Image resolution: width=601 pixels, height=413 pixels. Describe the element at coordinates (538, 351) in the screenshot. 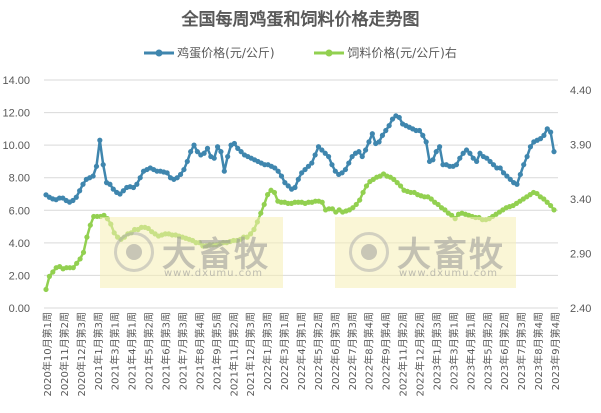

I see `x-tick-label: 2023年8月第4周` at that location.